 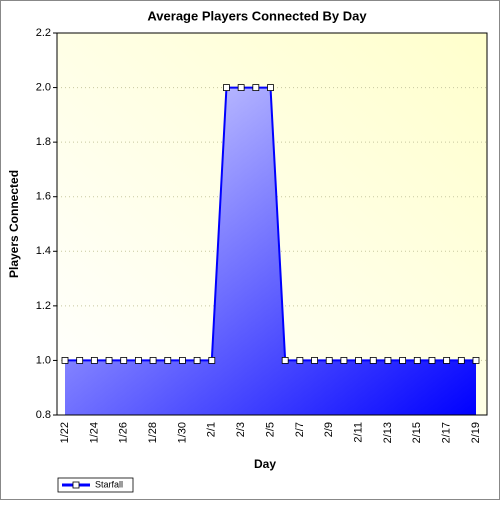 I want to click on x-tick-label: 1/30, so click(x=182, y=432).